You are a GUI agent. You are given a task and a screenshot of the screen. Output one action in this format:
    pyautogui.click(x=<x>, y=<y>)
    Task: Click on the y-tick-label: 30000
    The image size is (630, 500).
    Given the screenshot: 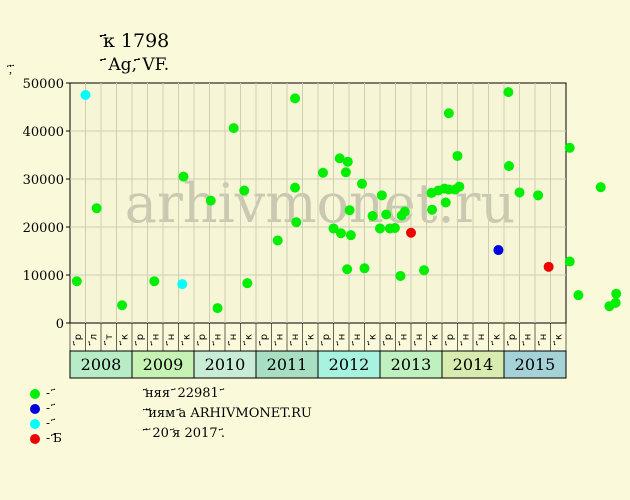 What is the action you would take?
    pyautogui.click(x=43, y=180)
    